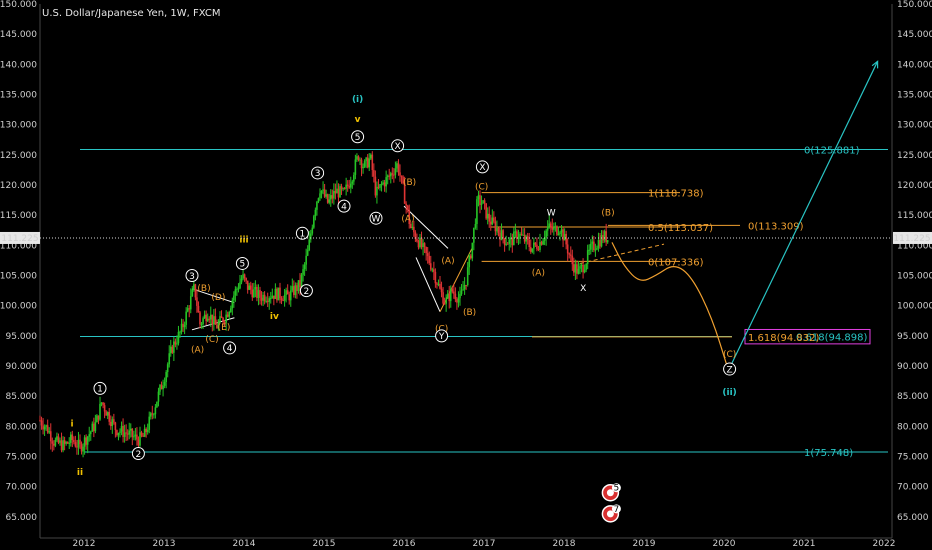  What do you see at coordinates (616, 488) in the screenshot?
I see `event-badge-count-bg` at bounding box center [616, 488].